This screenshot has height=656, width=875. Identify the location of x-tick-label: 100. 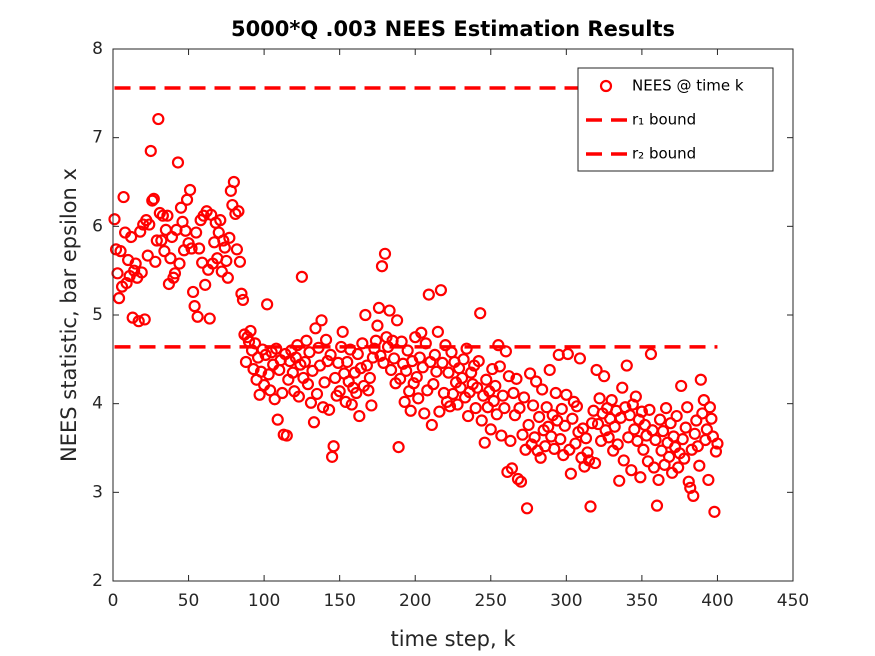
(264, 601).